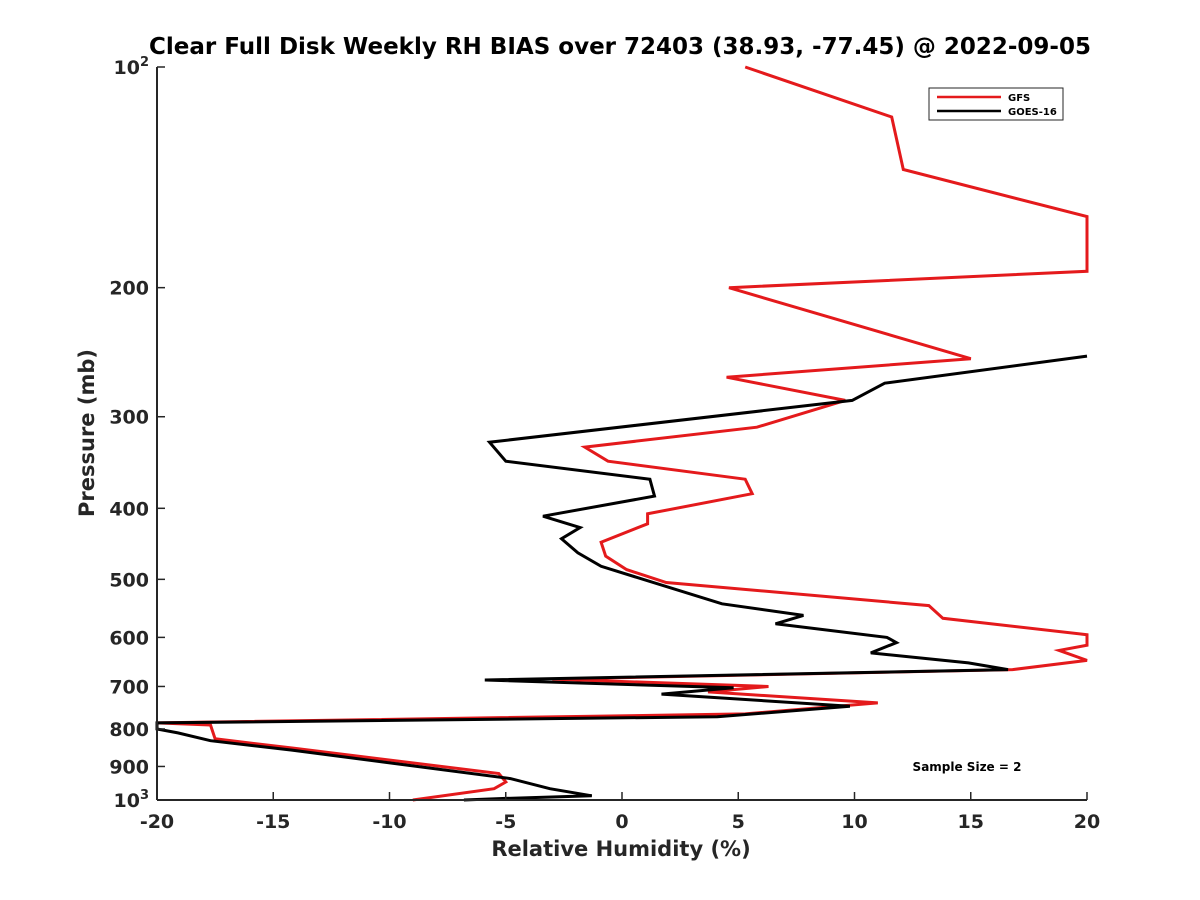 This screenshot has height=900, width=1200. I want to click on y-tick-label: 400, so click(129, 509).